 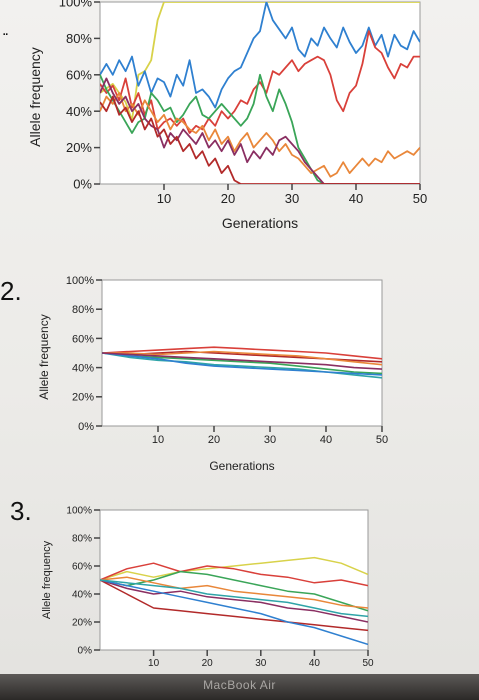 I want to click on fragment-mark: .., so click(x=5, y=30).